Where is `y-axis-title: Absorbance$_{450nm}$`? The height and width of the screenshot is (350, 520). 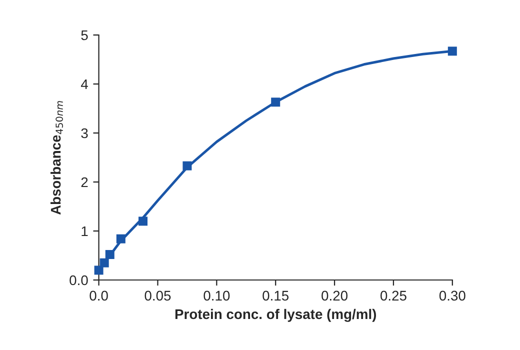 y-axis-title: Absorbance$_{450nm}$ is located at coordinates (56, 158).